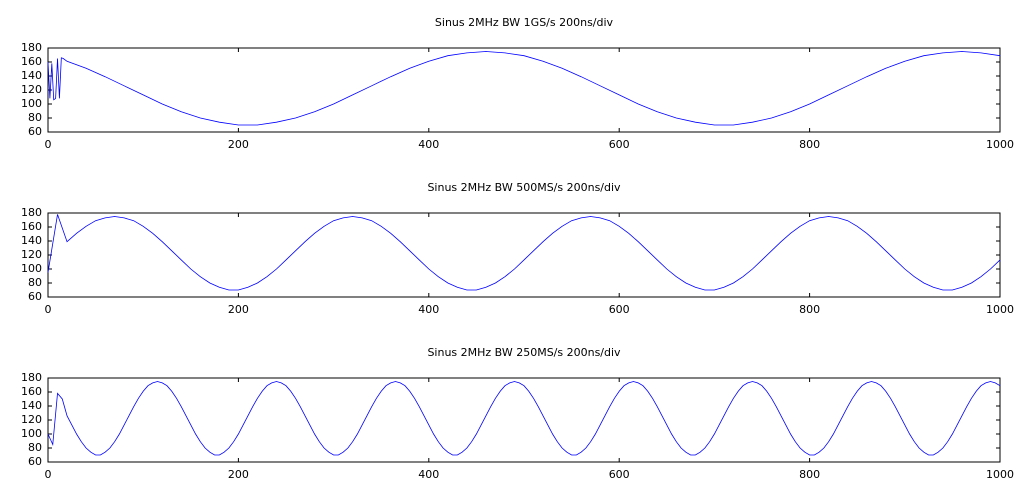  What do you see at coordinates (524, 22) in the screenshot?
I see `chart-title: Sinus 2MHz BW 1GS/s 200ns/div` at bounding box center [524, 22].